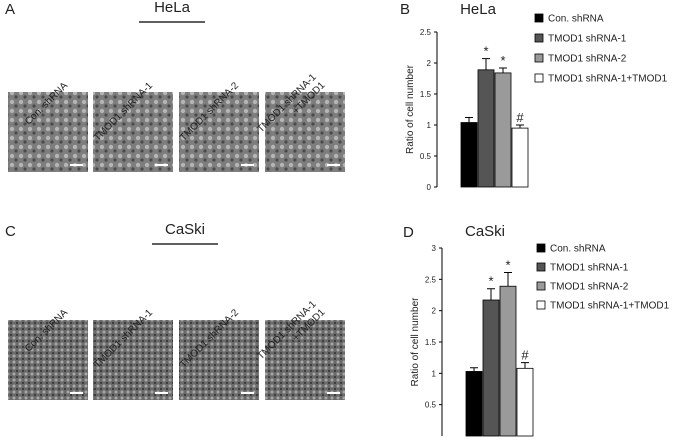  What do you see at coordinates (10, 9) in the screenshot?
I see `panel-label: A` at bounding box center [10, 9].